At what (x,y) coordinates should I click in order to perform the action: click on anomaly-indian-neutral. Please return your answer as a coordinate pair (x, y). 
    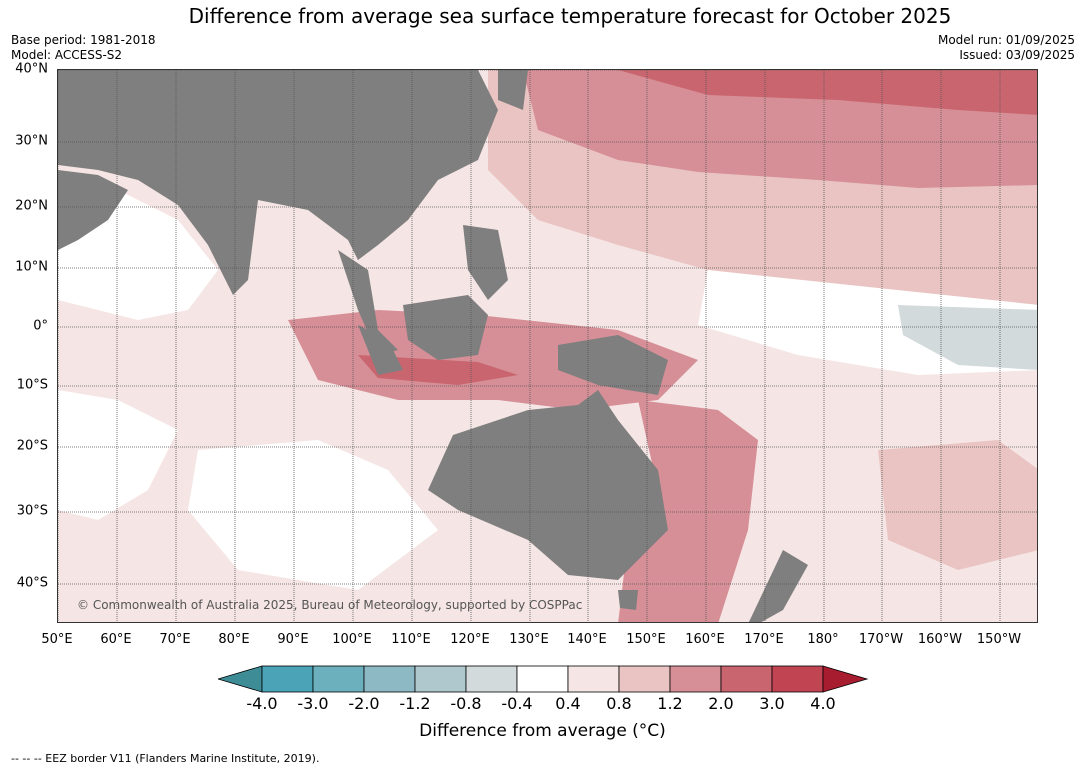
    Looking at the image, I should click on (313, 515).